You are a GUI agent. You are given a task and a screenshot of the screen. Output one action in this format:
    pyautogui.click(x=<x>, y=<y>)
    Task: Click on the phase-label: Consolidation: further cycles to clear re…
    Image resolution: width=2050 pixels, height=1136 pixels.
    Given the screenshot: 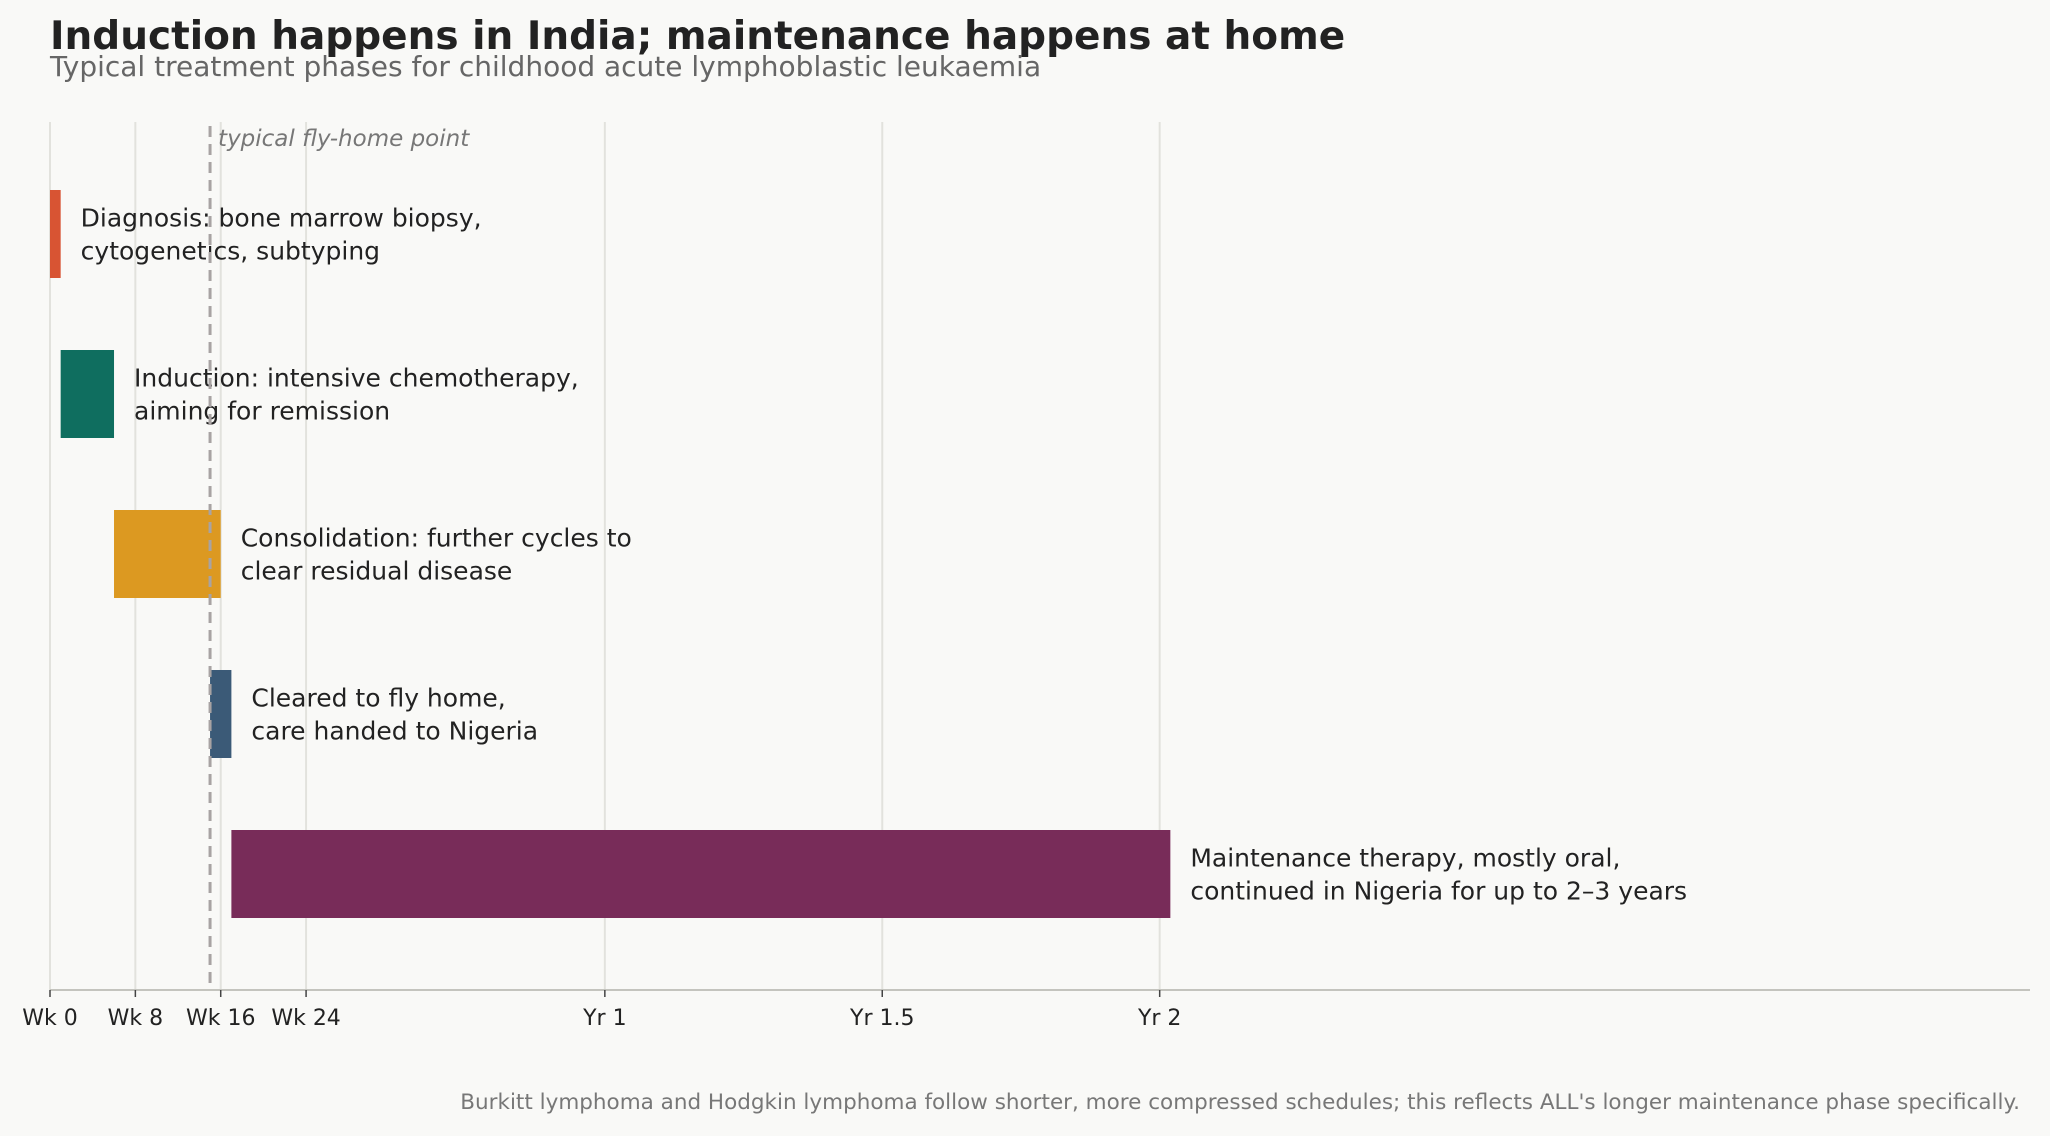 What is the action you would take?
    pyautogui.click(x=436, y=555)
    